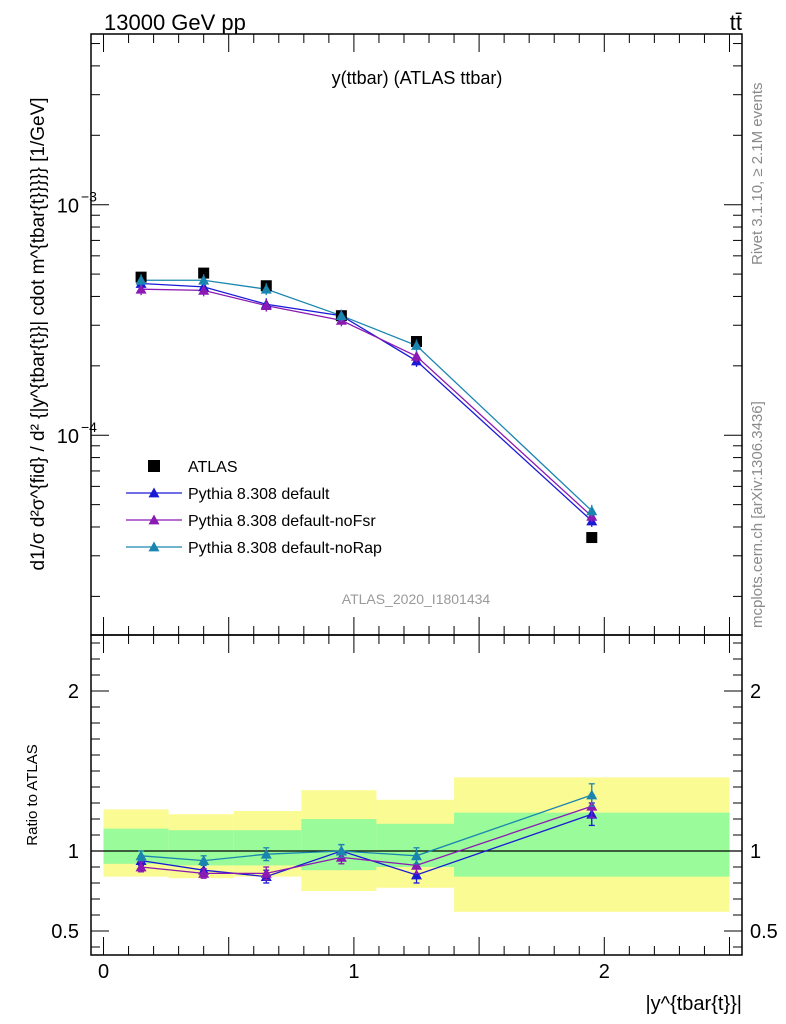  What do you see at coordinates (693, 1004) in the screenshot?
I see `x-axis-label: |y^{tbar{t}}|` at bounding box center [693, 1004].